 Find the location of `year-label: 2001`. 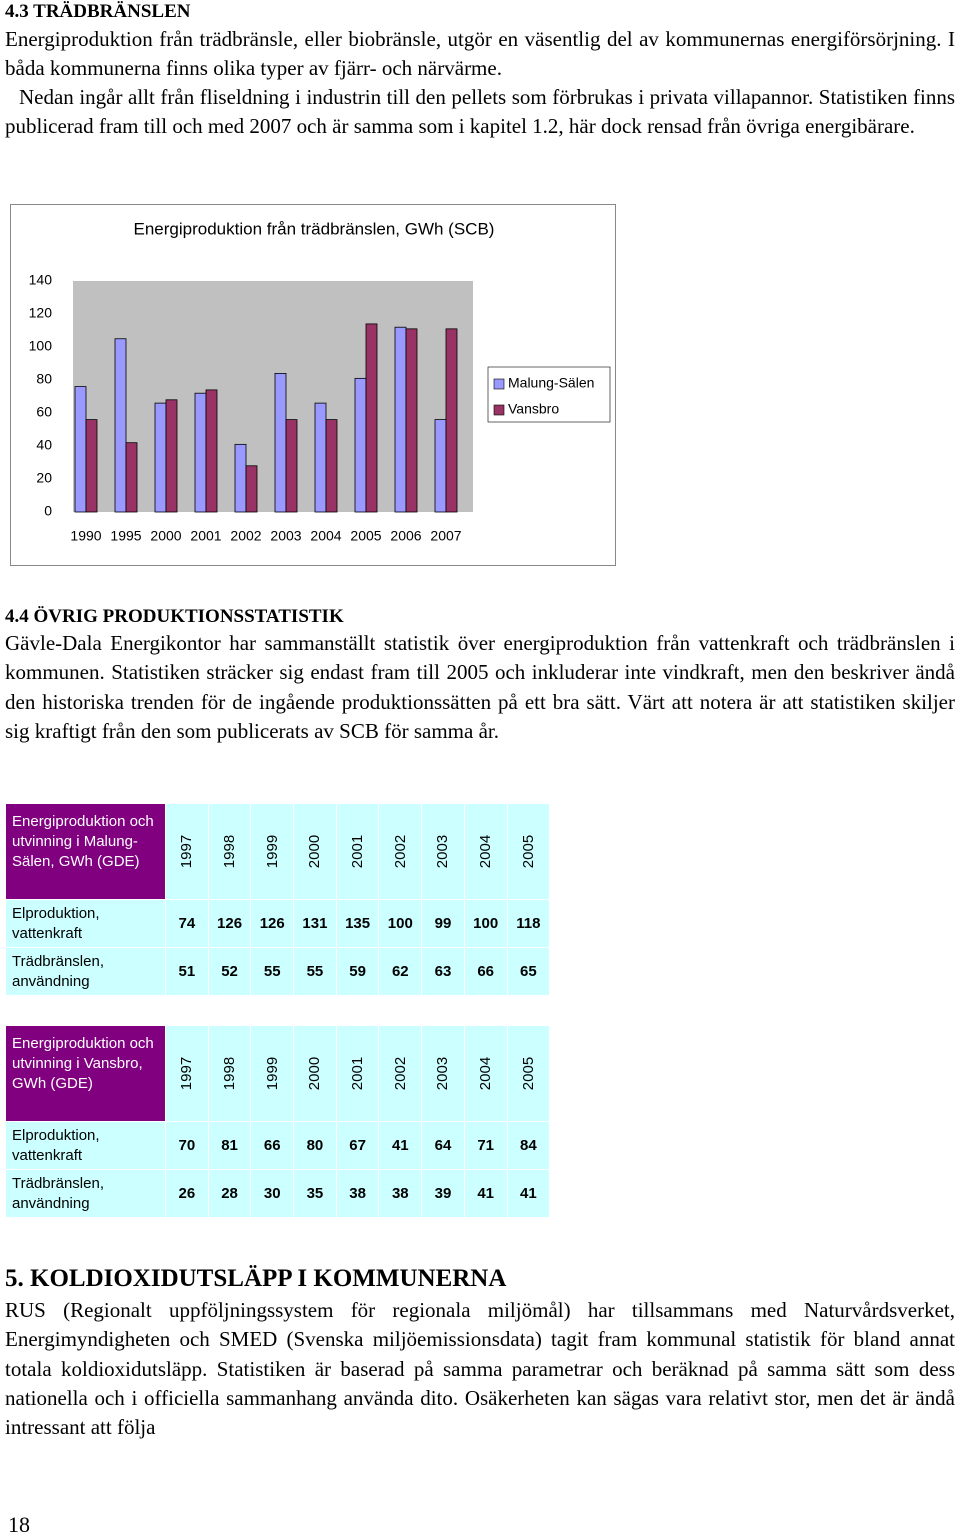

year-label: 2001 is located at coordinates (358, 1073).